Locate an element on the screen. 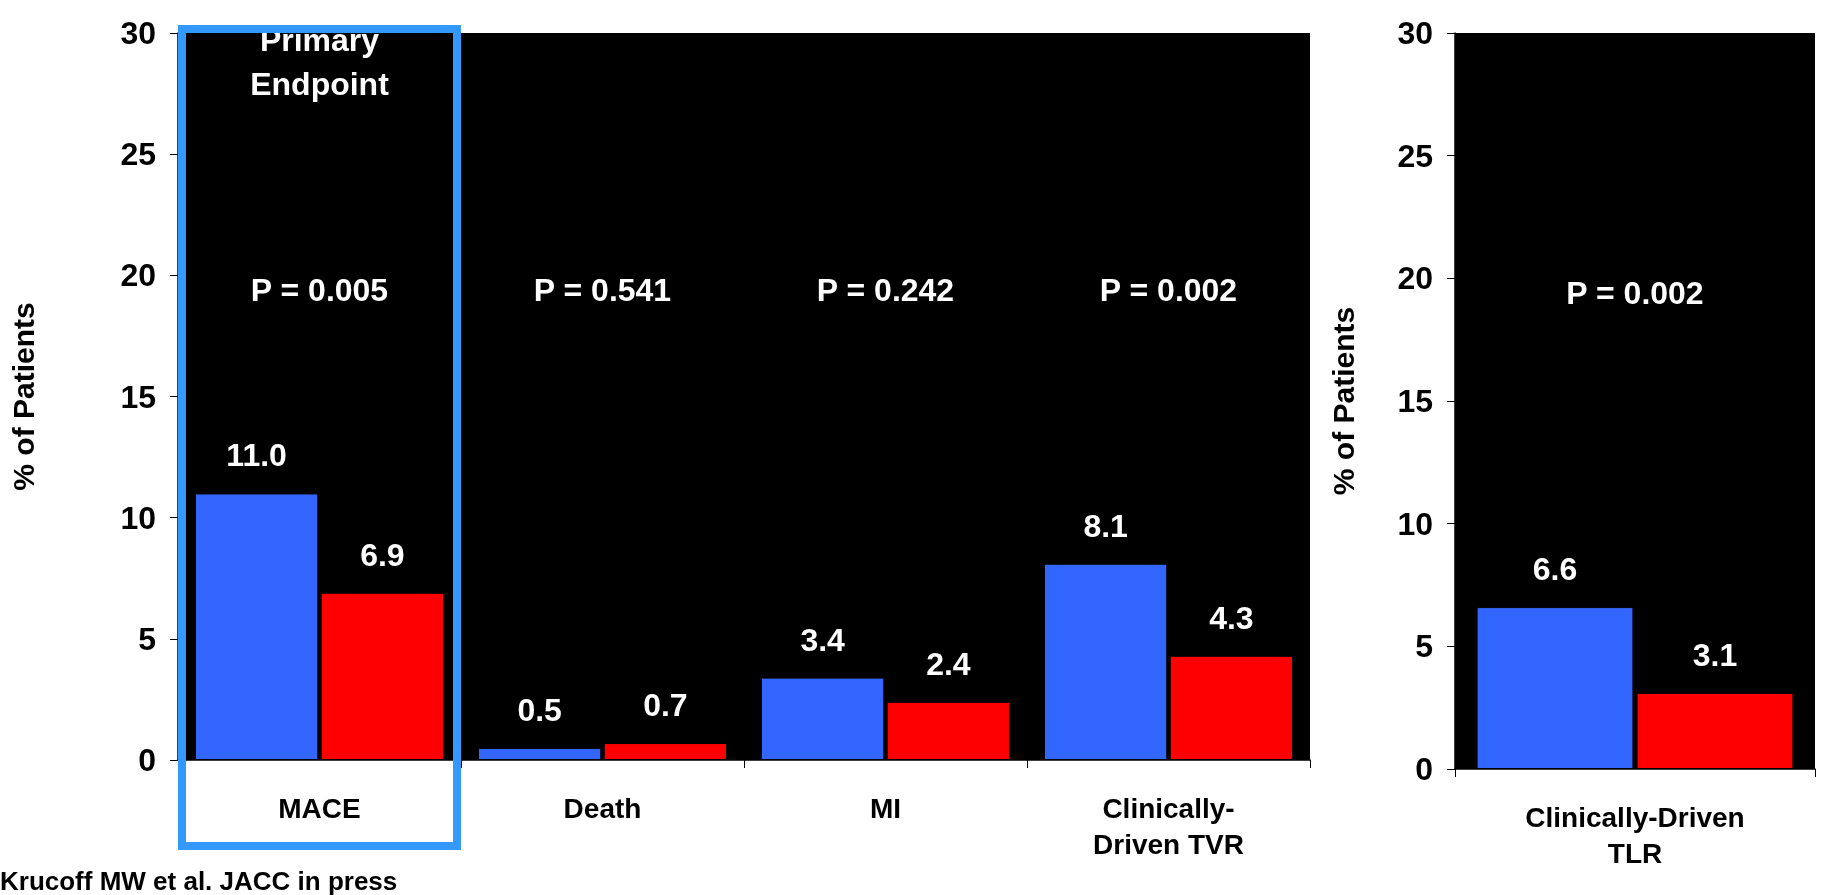 This screenshot has height=895, width=1838. data-label: 0.7 is located at coordinates (665, 705).